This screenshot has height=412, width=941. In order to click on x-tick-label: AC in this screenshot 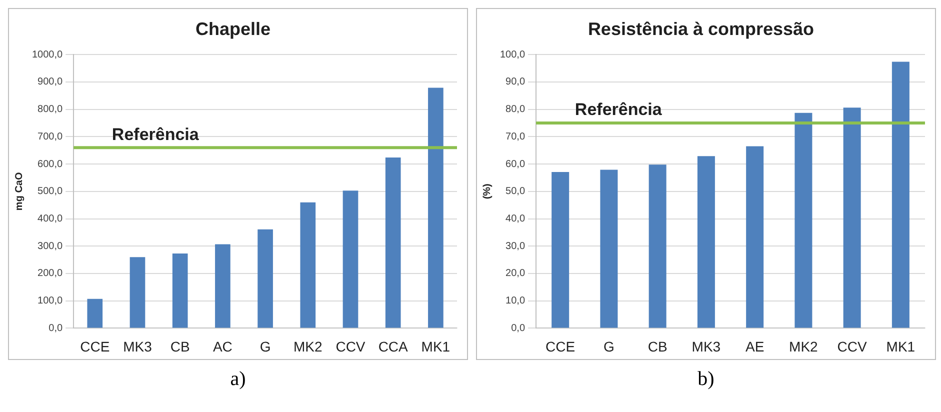, I will do `click(222, 346)`.